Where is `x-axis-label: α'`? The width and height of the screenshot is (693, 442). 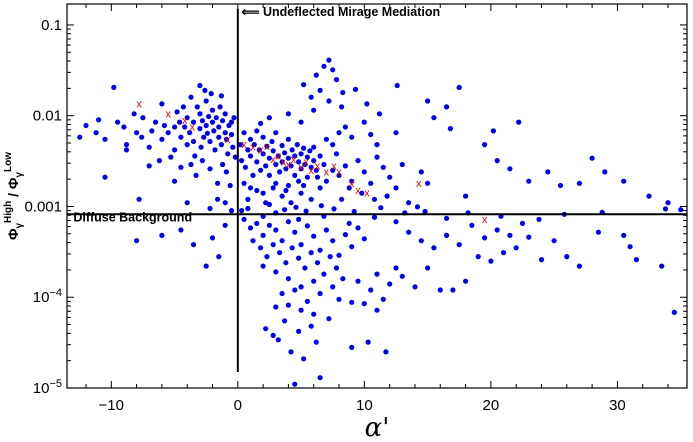
x-axis-label: α' is located at coordinates (377, 427).